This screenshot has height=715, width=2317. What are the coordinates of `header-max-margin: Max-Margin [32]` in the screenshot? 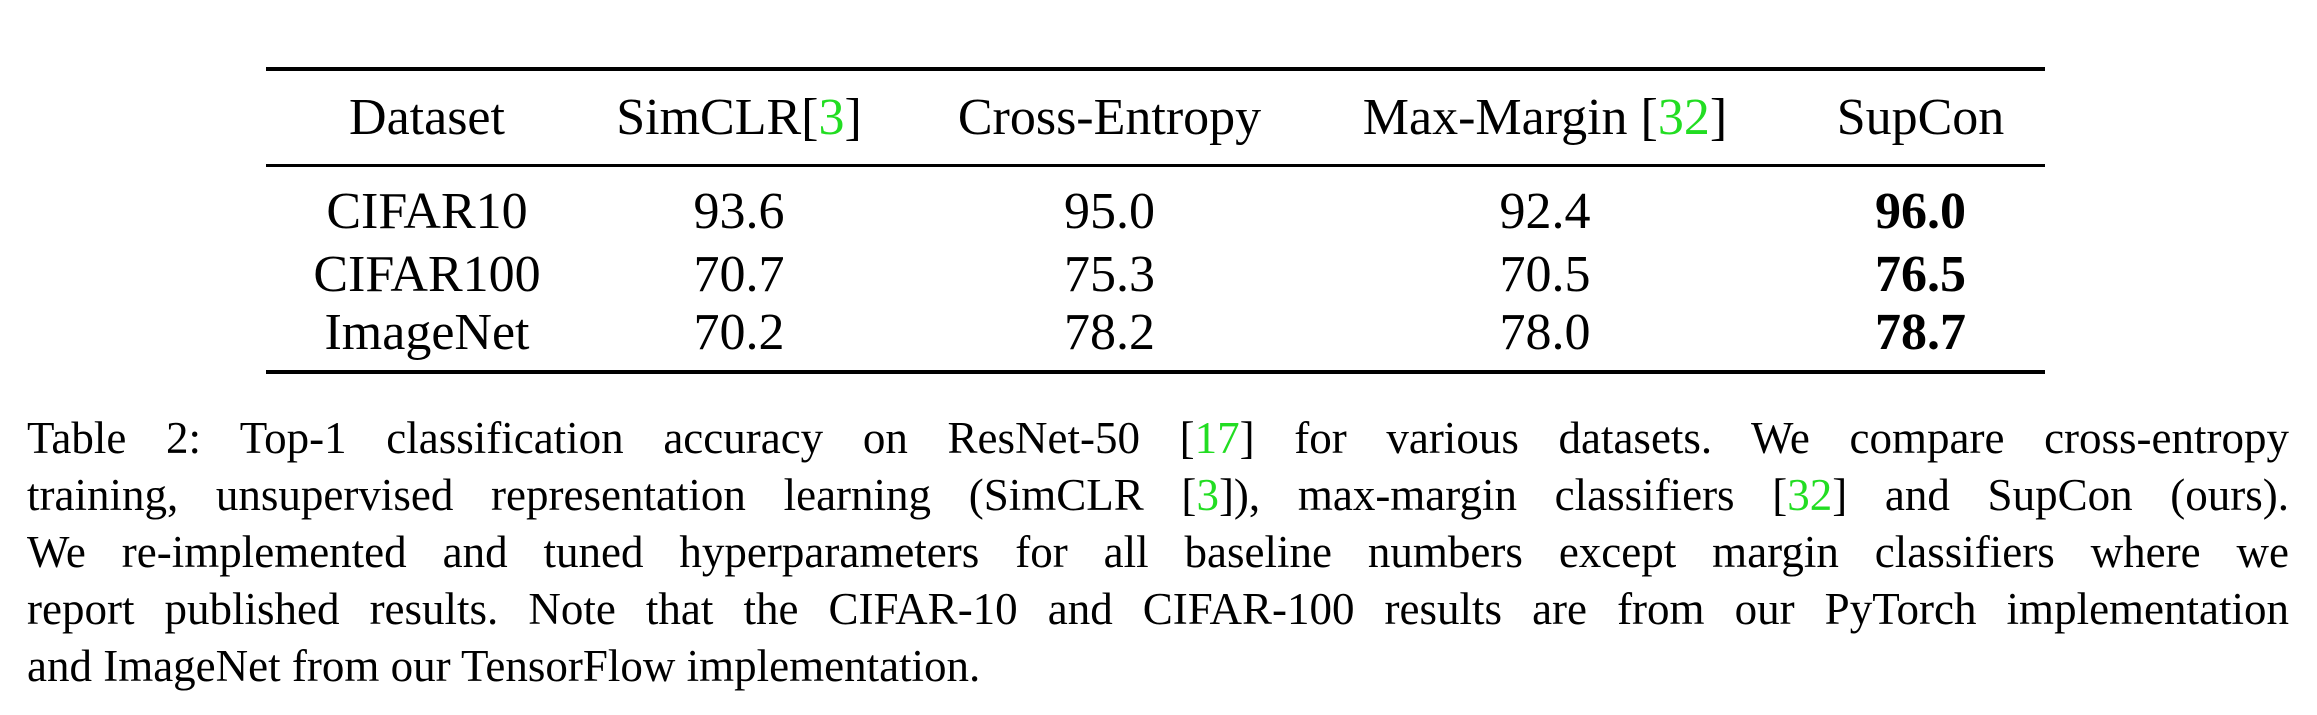 It's located at (1545, 117).